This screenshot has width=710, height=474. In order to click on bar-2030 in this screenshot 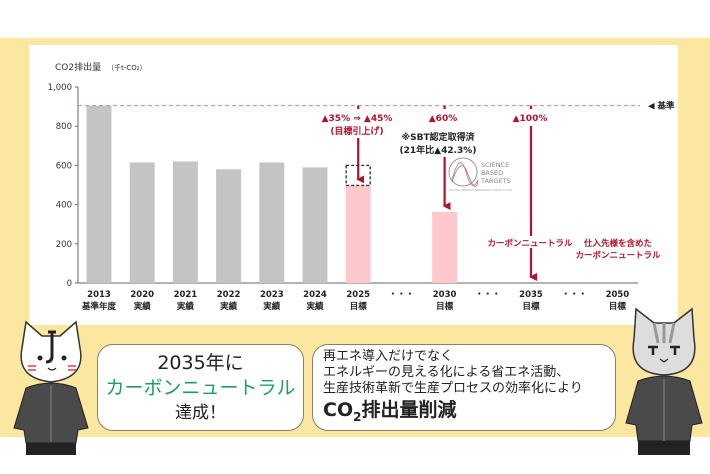, I will do `click(445, 247)`.